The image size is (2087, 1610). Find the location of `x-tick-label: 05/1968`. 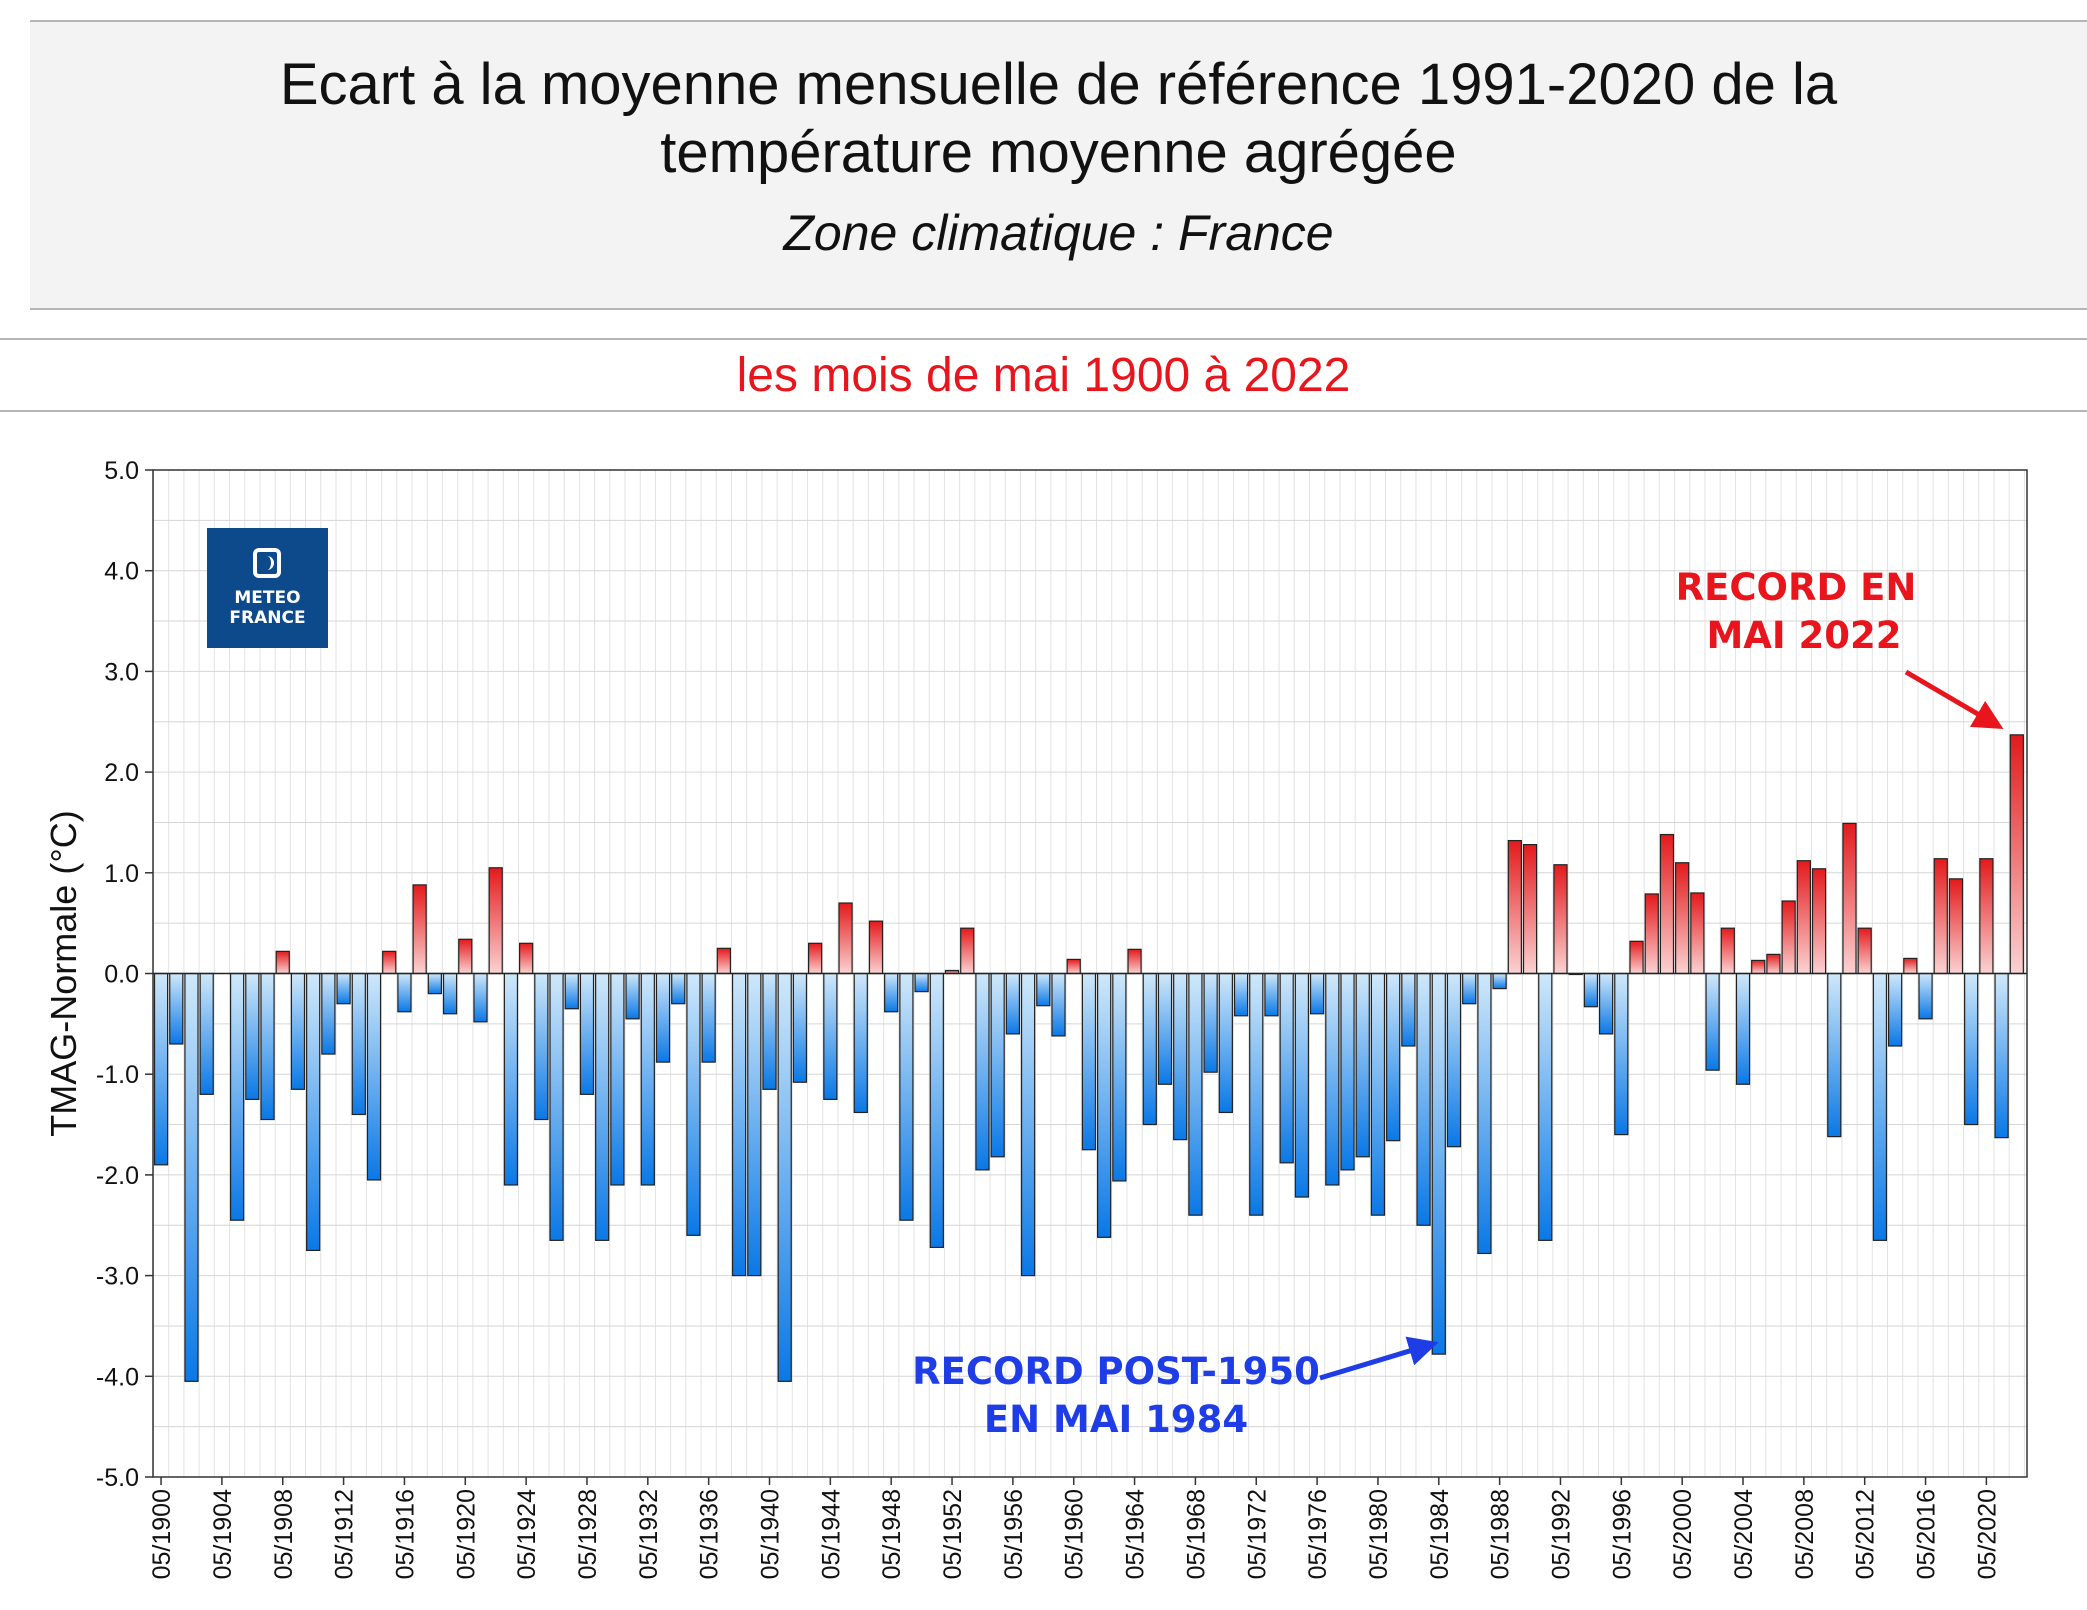

x-tick-label: 05/1968 is located at coordinates (1196, 1534).